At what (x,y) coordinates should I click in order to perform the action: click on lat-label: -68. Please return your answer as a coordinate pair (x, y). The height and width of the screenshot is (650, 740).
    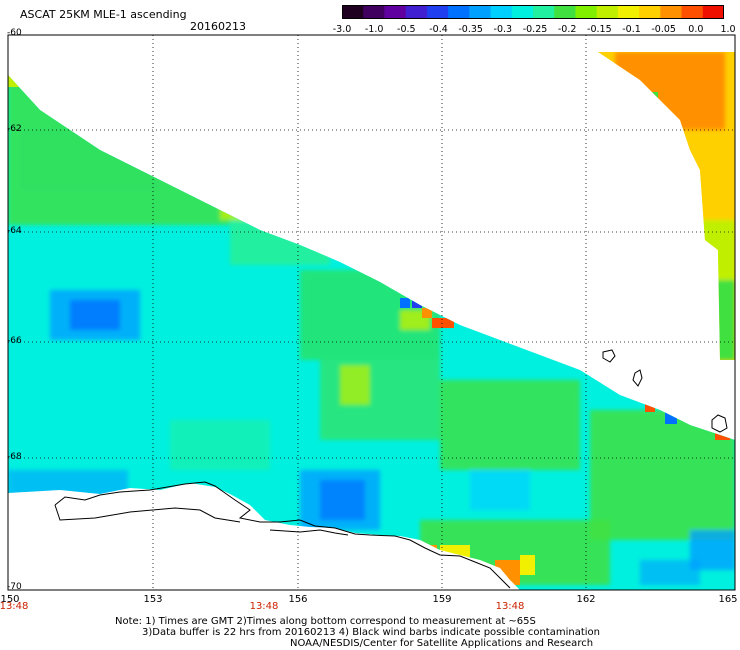
    Looking at the image, I should click on (14, 457).